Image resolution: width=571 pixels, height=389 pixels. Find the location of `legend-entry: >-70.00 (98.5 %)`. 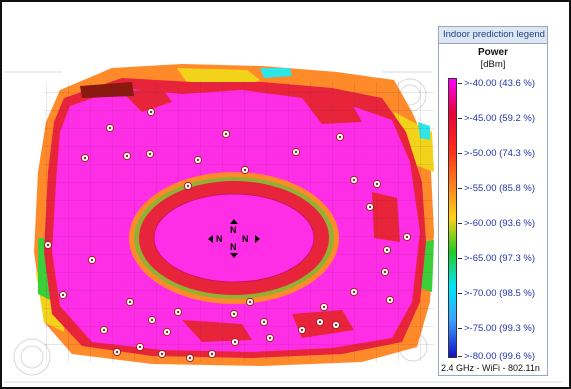

legend-entry: >-70.00 (98.5 %) is located at coordinates (500, 293).